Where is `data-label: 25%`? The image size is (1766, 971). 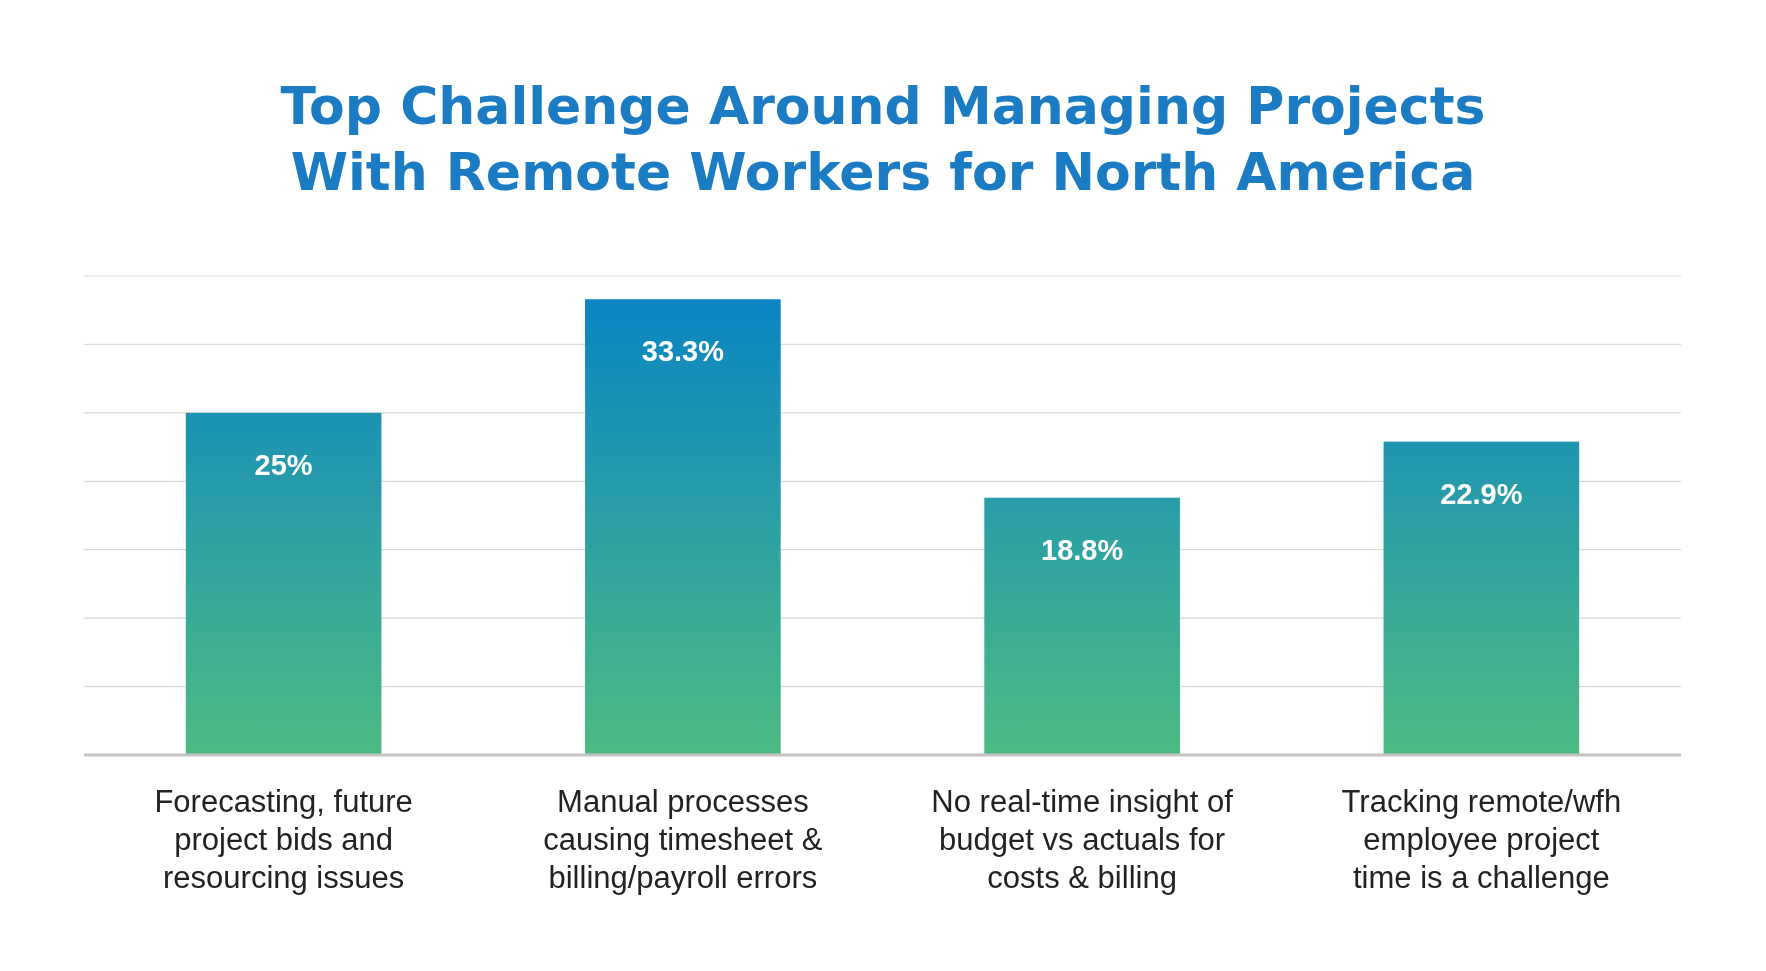
data-label: 25% is located at coordinates (283, 464).